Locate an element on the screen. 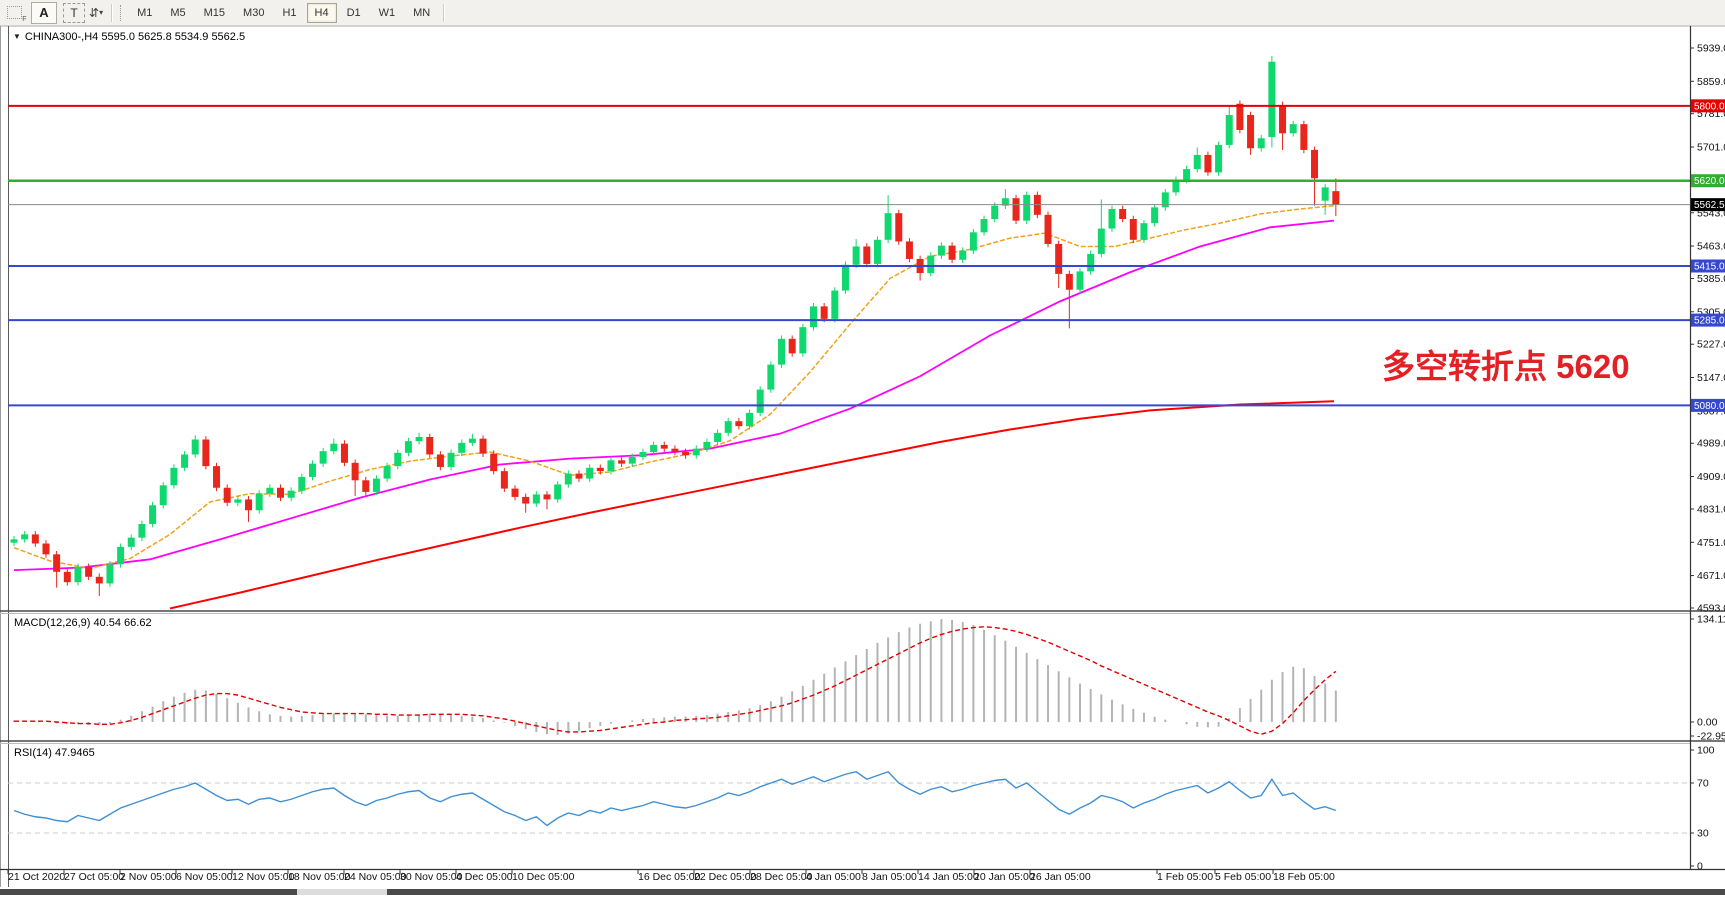 The height and width of the screenshot is (897, 1725). horizontal-scrollbar is located at coordinates (862, 892).